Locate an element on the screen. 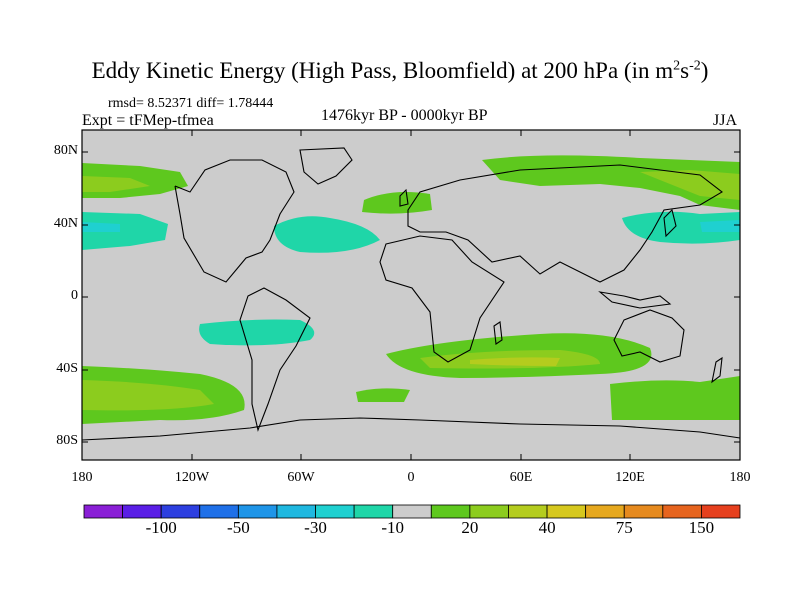  madagascar-coast is located at coordinates (498, 333).